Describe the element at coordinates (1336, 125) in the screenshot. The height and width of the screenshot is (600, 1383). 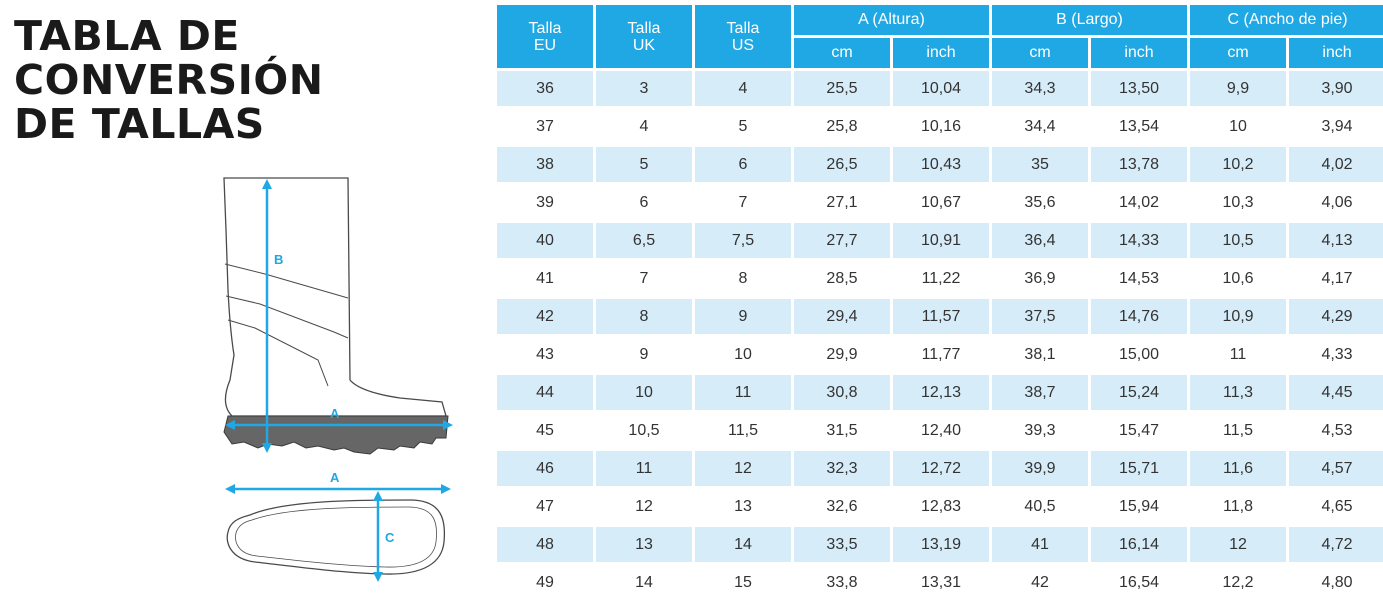
I see `cell-c-inch: 3,94` at that location.